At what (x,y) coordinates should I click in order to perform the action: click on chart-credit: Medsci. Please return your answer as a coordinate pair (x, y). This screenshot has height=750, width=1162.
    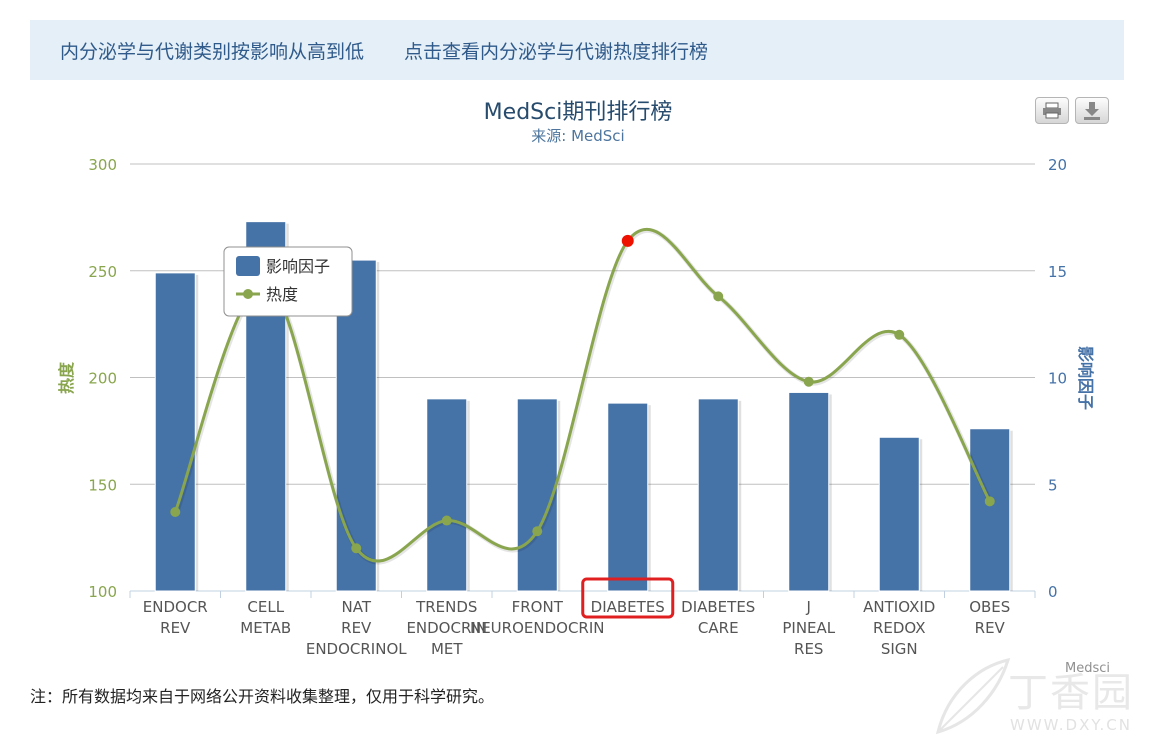
    Looking at the image, I should click on (1087, 668).